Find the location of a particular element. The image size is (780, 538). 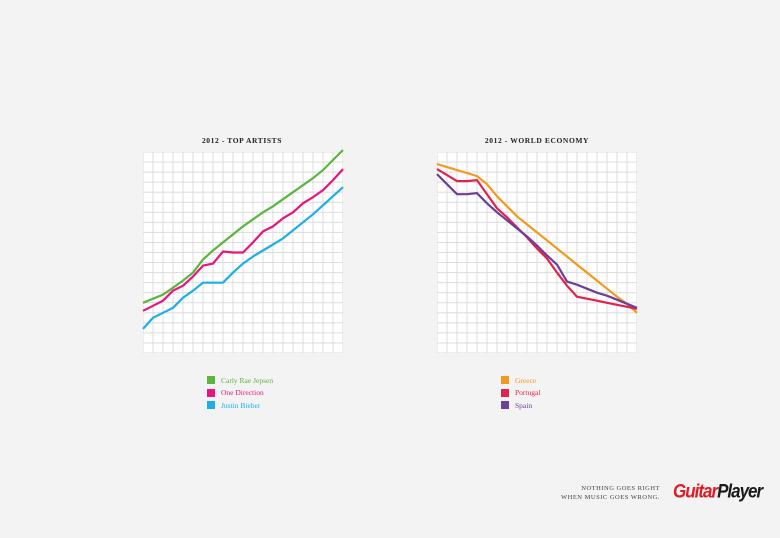

legend-item: Justin Bieber is located at coordinates (240, 405).